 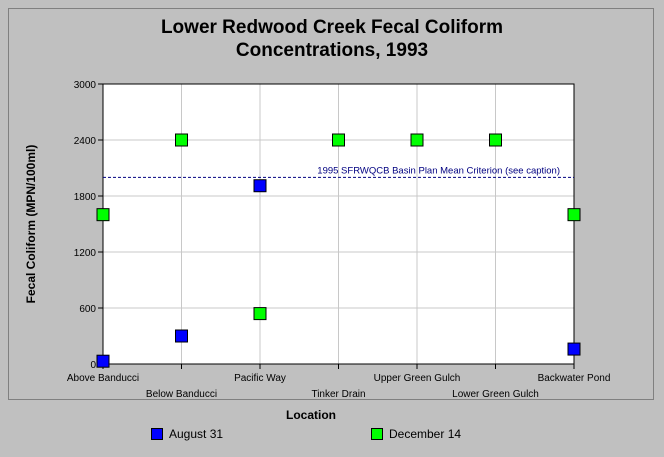 What do you see at coordinates (495, 394) in the screenshot?
I see `x-tick-label: Lower Green Gulch` at bounding box center [495, 394].